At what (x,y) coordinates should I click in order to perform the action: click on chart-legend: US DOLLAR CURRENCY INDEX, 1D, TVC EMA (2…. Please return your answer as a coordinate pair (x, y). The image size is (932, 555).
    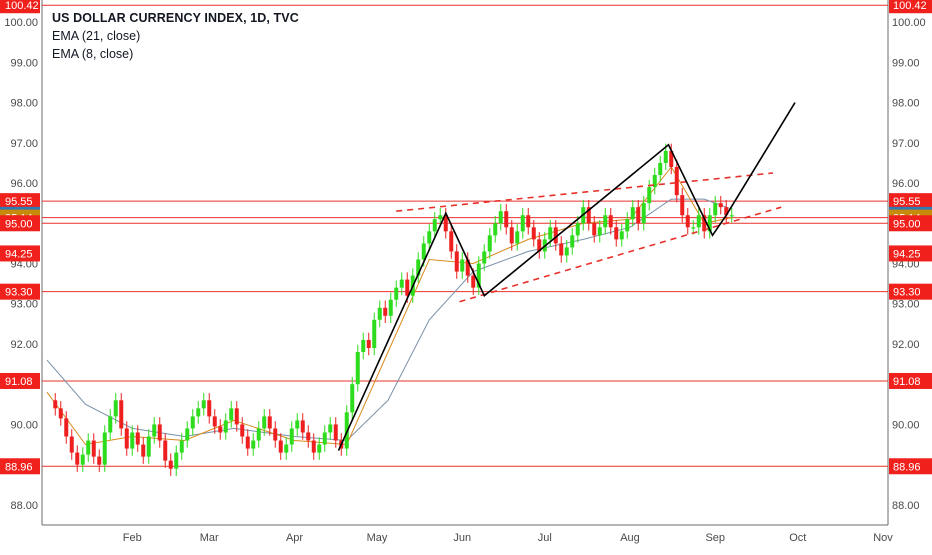
    Looking at the image, I should click on (175, 36).